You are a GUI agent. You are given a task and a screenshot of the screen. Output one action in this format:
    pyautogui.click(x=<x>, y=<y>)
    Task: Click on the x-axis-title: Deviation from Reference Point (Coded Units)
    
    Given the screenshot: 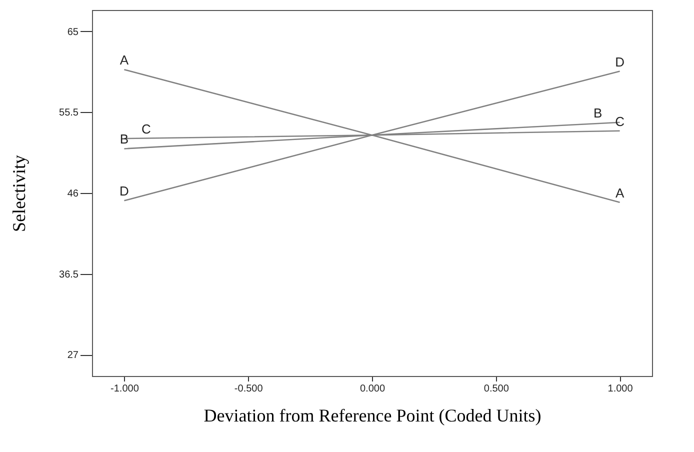 What is the action you would take?
    pyautogui.click(x=373, y=416)
    